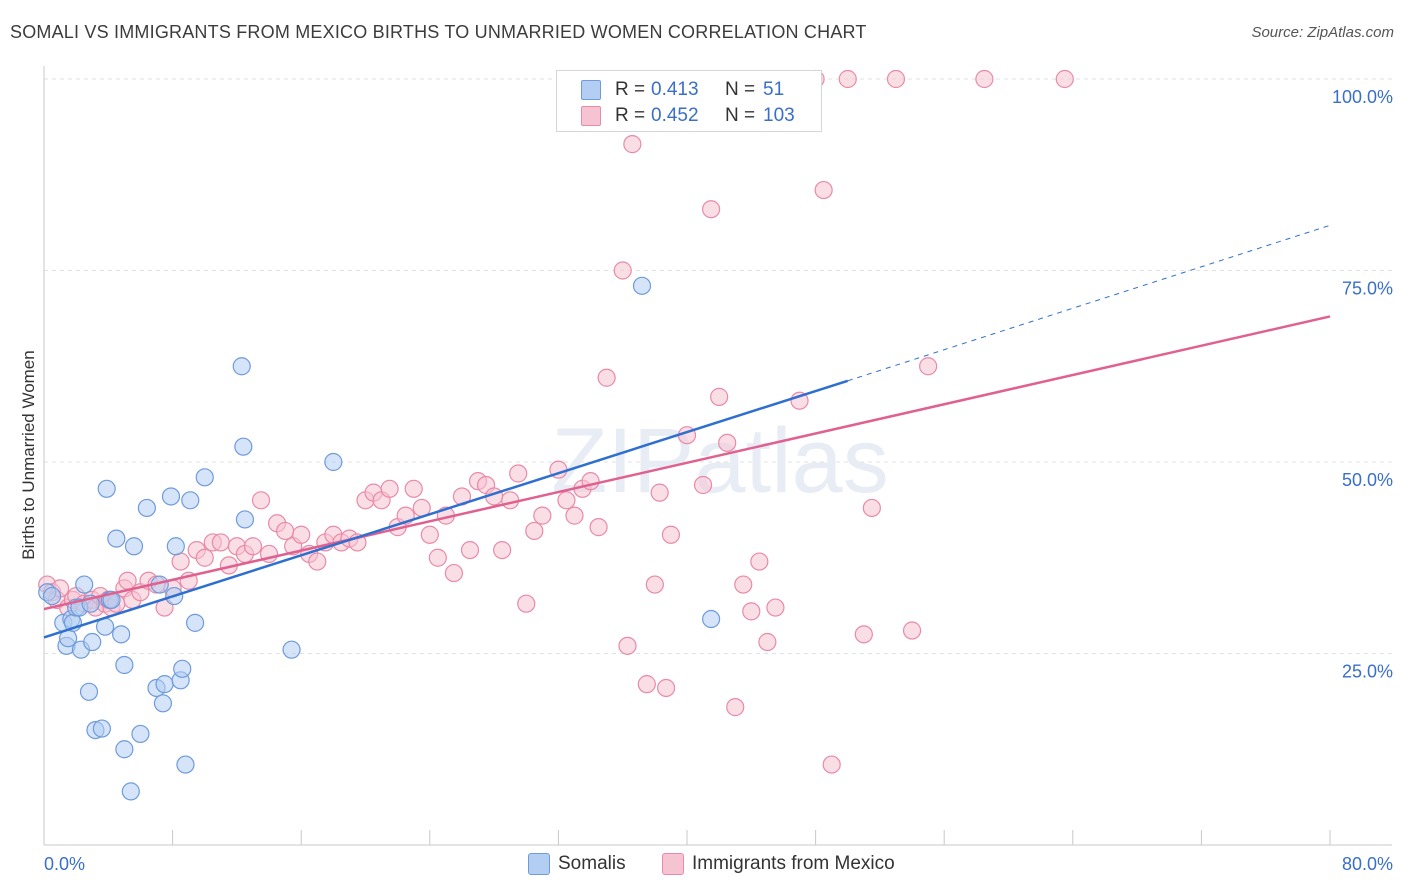 The width and height of the screenshot is (1406, 892). What do you see at coordinates (1089, 303) in the screenshot?
I see `somali-trend-extension` at bounding box center [1089, 303].